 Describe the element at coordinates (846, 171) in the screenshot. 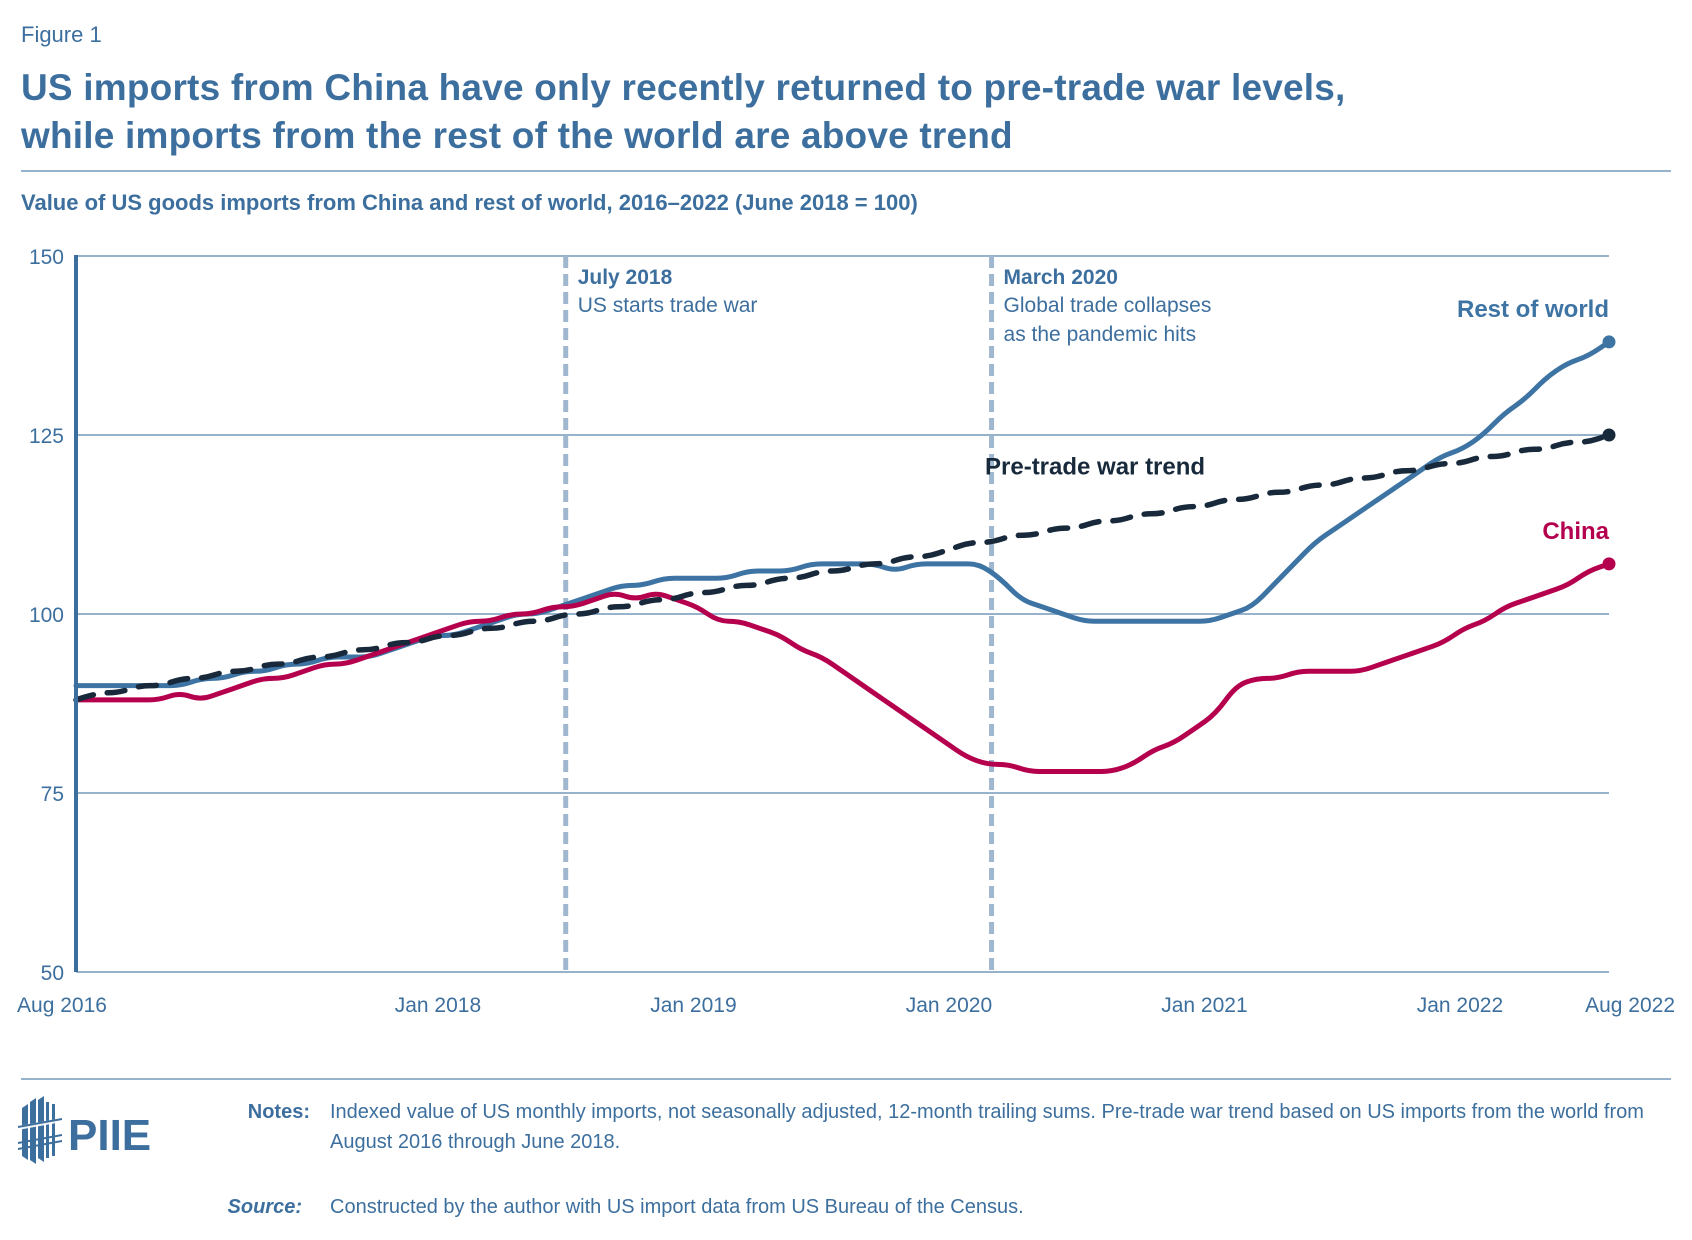

I see `title-divider` at that location.